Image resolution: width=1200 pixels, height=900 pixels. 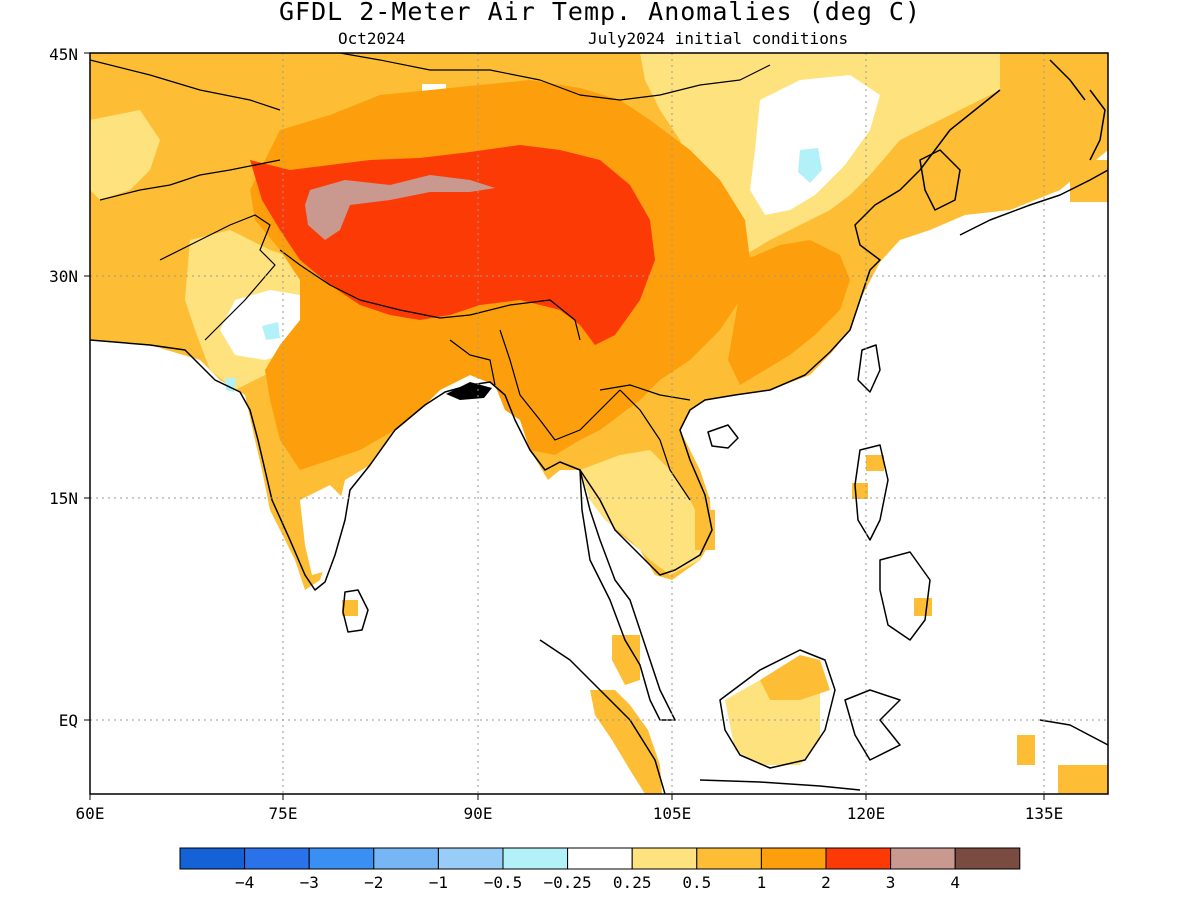 I want to click on map-title: GFDL 2-Meter Air Temp. Anomalies (deg C), so click(x=600, y=13).